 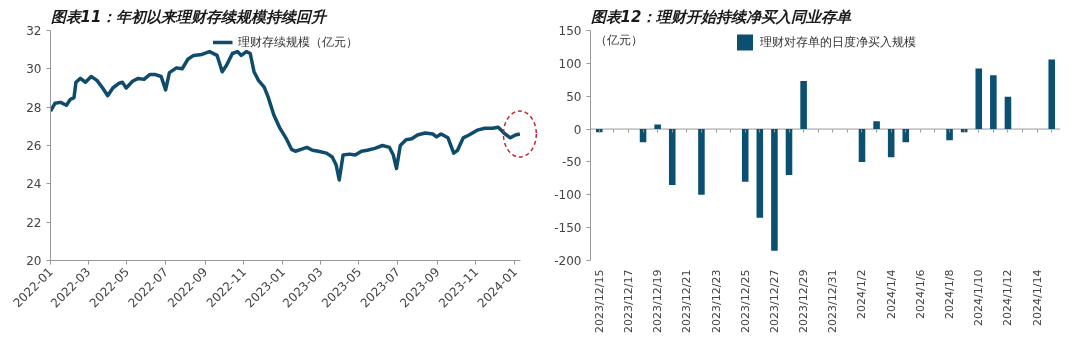 What do you see at coordinates (687, 301) in the screenshot?
I see `x-tick-label: 2023/12/21` at bounding box center [687, 301].